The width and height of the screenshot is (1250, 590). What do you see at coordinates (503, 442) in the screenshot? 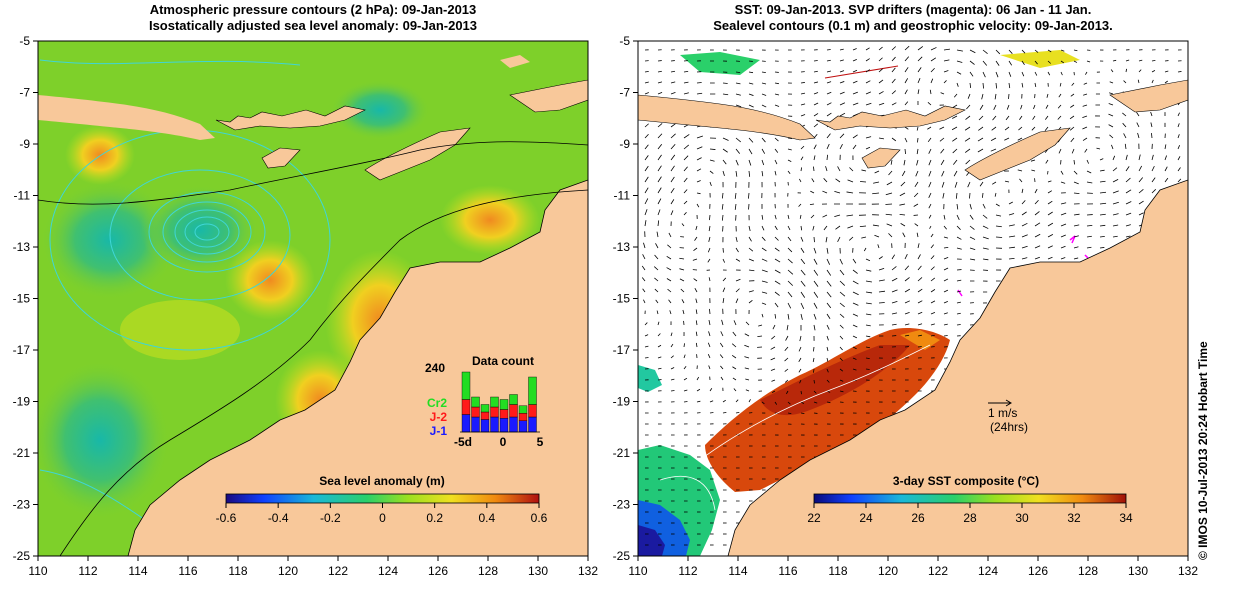
I see `inset-x-label: 0` at bounding box center [503, 442].